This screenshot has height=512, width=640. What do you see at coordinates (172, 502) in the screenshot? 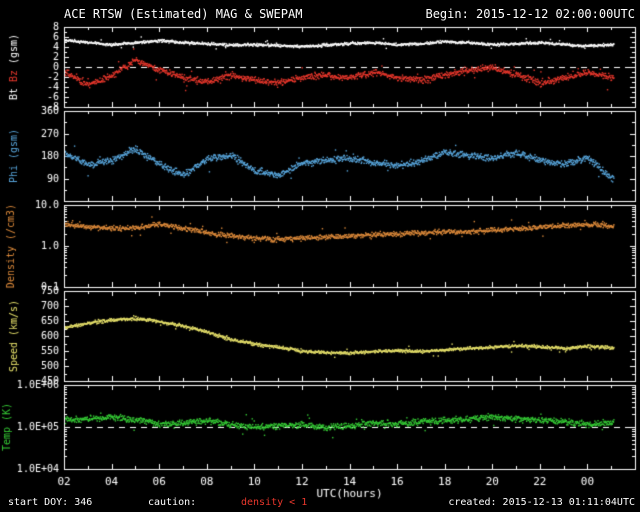
I see `caution-label: caution:` at bounding box center [172, 502].